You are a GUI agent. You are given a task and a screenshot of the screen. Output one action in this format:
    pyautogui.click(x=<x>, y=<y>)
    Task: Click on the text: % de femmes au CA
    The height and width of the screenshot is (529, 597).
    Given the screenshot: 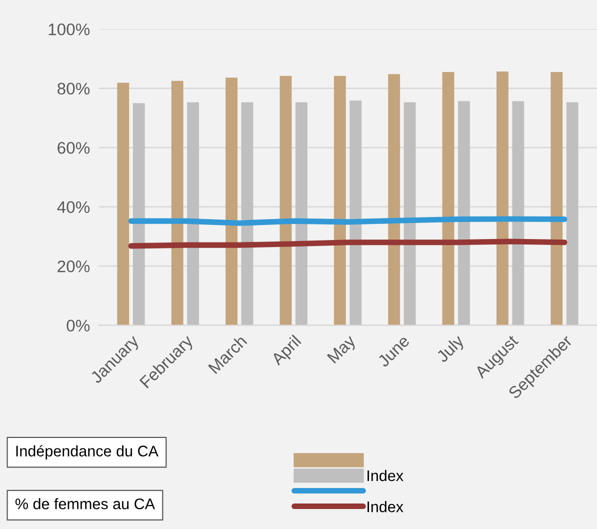 What is the action you would take?
    pyautogui.click(x=85, y=504)
    